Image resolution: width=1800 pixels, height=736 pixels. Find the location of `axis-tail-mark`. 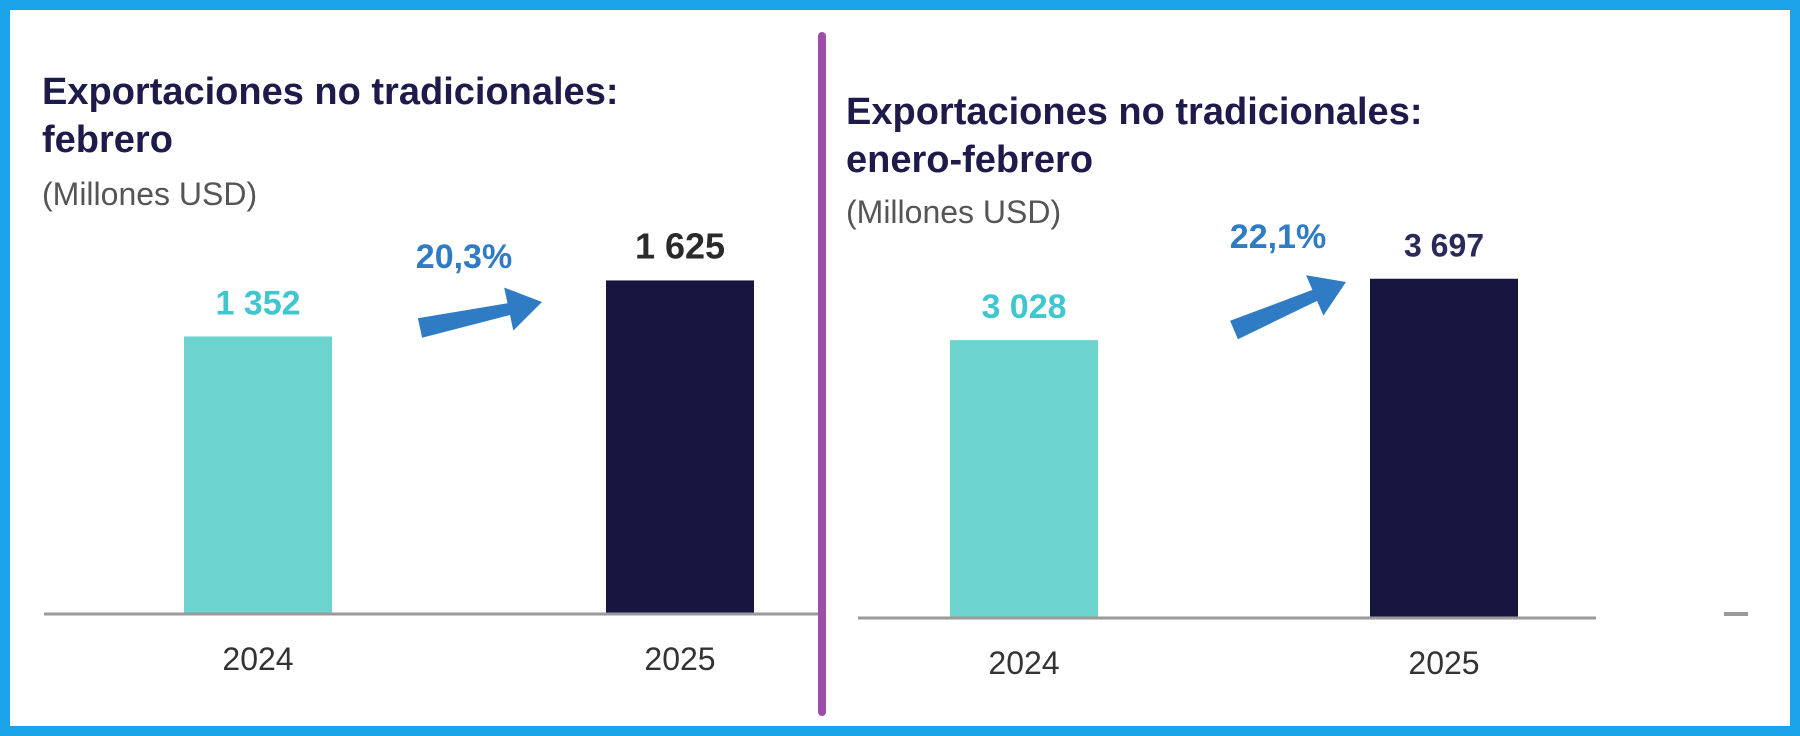

axis-tail-mark is located at coordinates (1736, 614).